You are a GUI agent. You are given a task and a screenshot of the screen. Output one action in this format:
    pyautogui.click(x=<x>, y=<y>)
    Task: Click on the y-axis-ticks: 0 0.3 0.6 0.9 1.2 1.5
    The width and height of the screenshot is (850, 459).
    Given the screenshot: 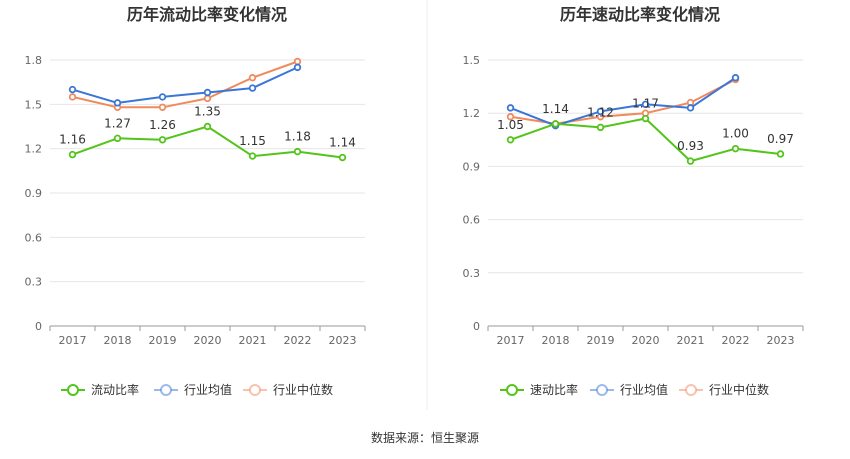 What is the action you would take?
    pyautogui.click(x=472, y=193)
    